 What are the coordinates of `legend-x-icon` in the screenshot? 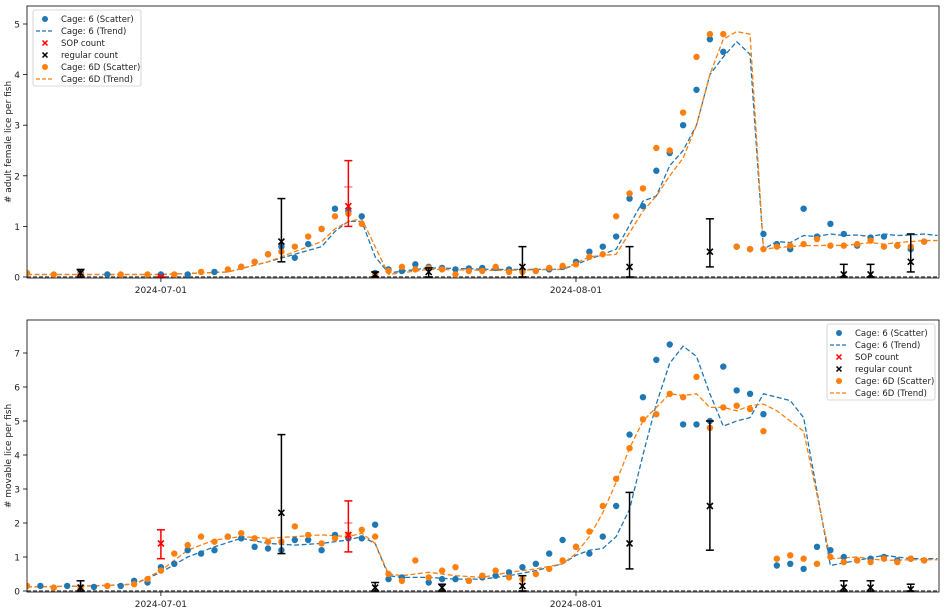 It's located at (839, 357).